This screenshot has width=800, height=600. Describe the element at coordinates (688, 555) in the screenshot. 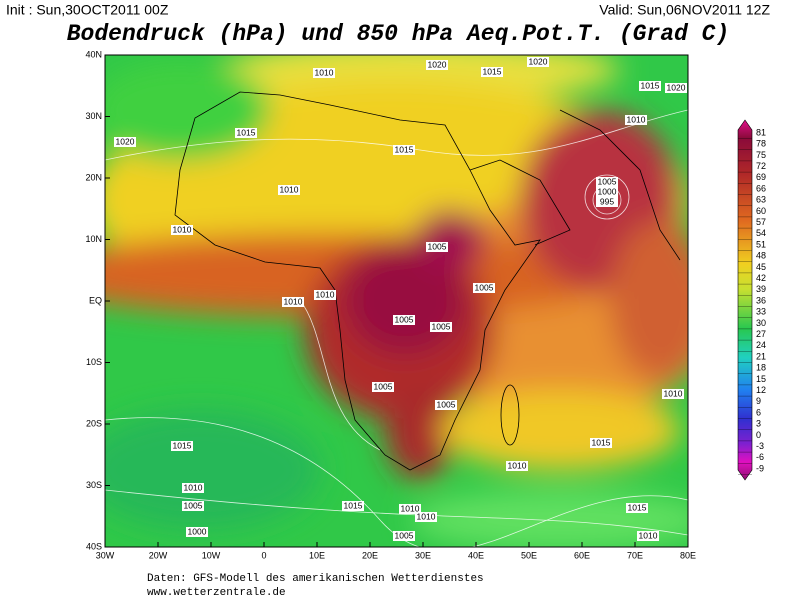

I see `lon-label: 80E` at that location.